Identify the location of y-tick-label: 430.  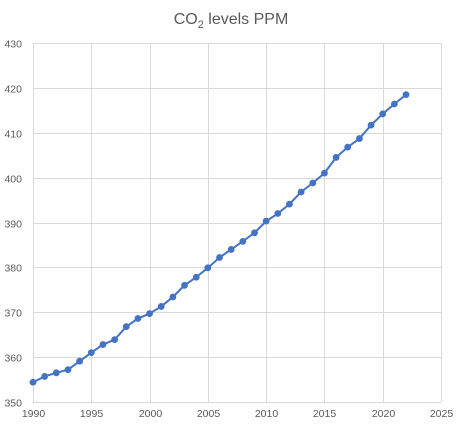
(13, 45).